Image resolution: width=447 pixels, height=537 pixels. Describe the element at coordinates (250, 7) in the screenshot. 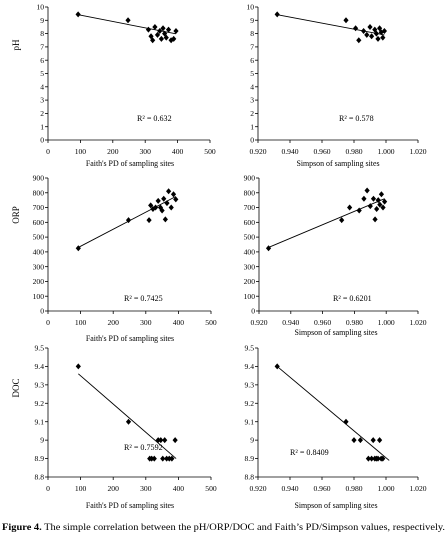

I see `y-tick-label: 10` at that location.